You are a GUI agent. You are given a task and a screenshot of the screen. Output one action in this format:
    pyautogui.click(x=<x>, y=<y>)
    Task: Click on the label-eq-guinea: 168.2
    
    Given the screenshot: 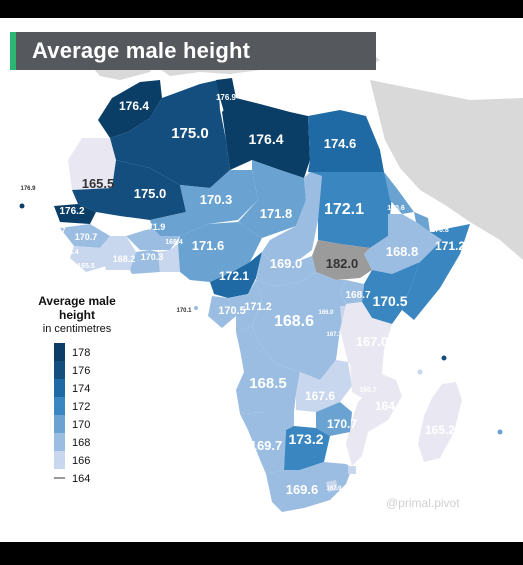 What is the action you would take?
    pyautogui.click(x=206, y=293)
    